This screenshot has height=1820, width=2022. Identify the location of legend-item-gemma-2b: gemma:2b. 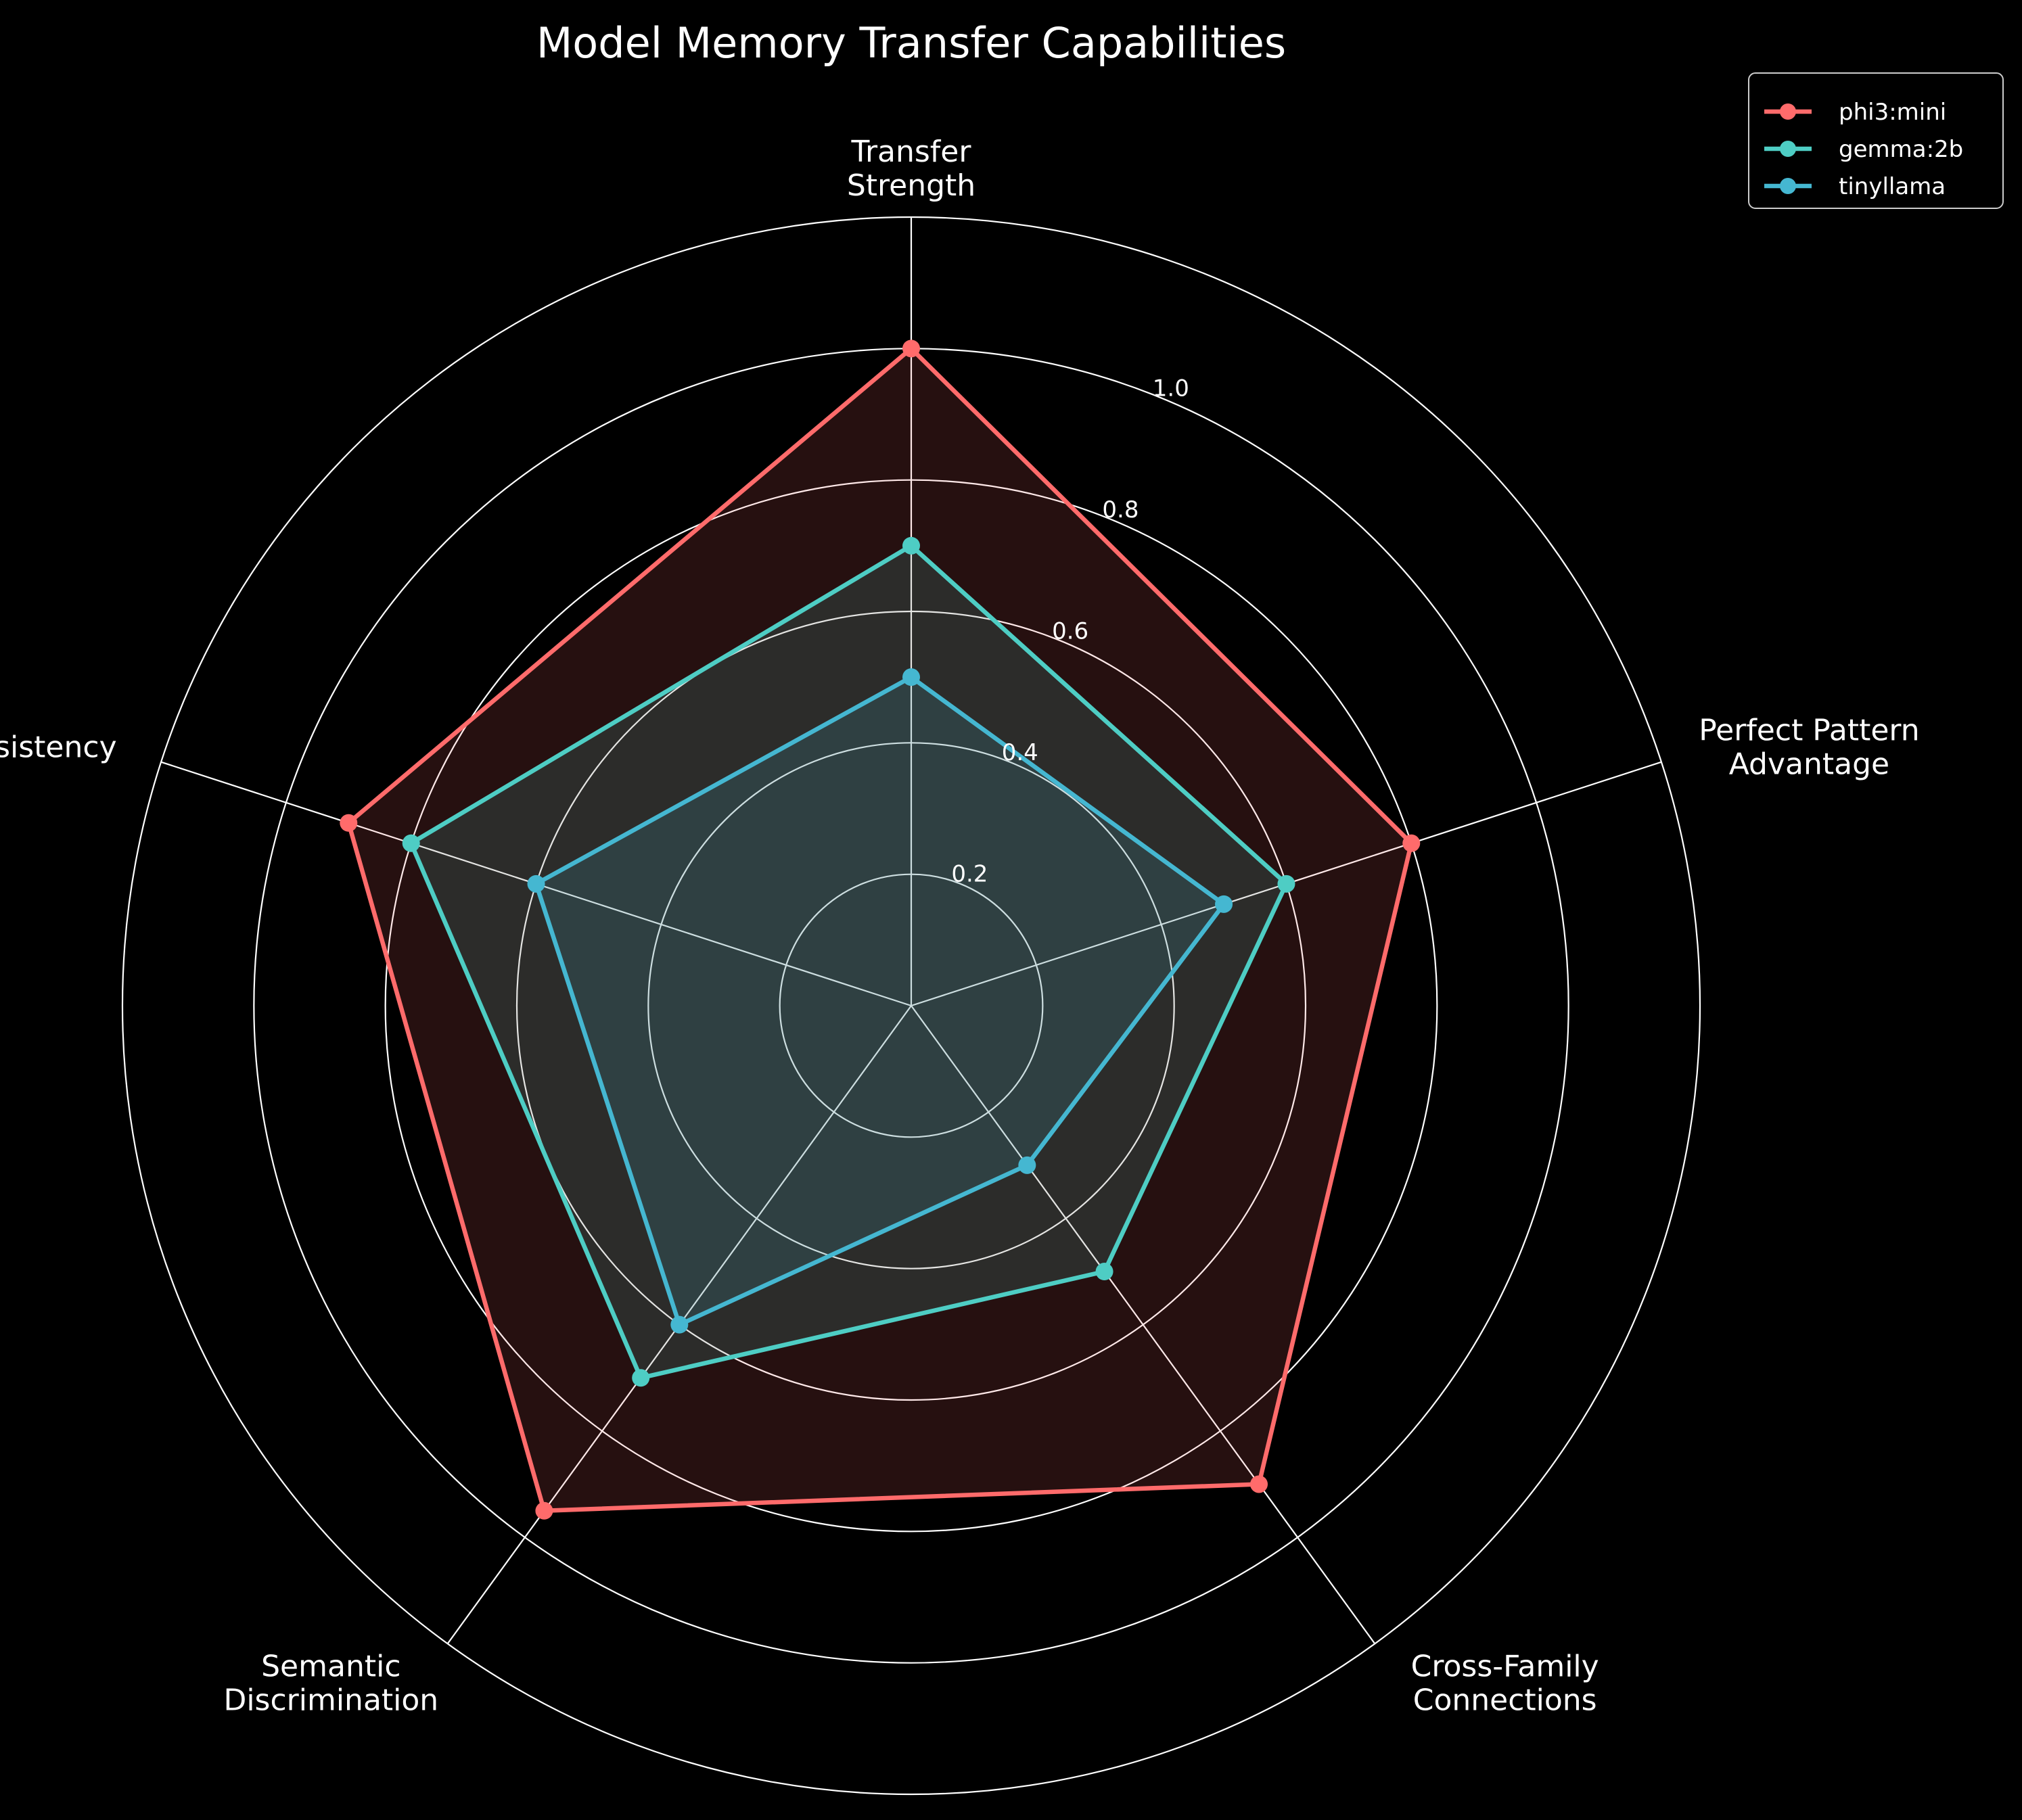
(1863, 149).